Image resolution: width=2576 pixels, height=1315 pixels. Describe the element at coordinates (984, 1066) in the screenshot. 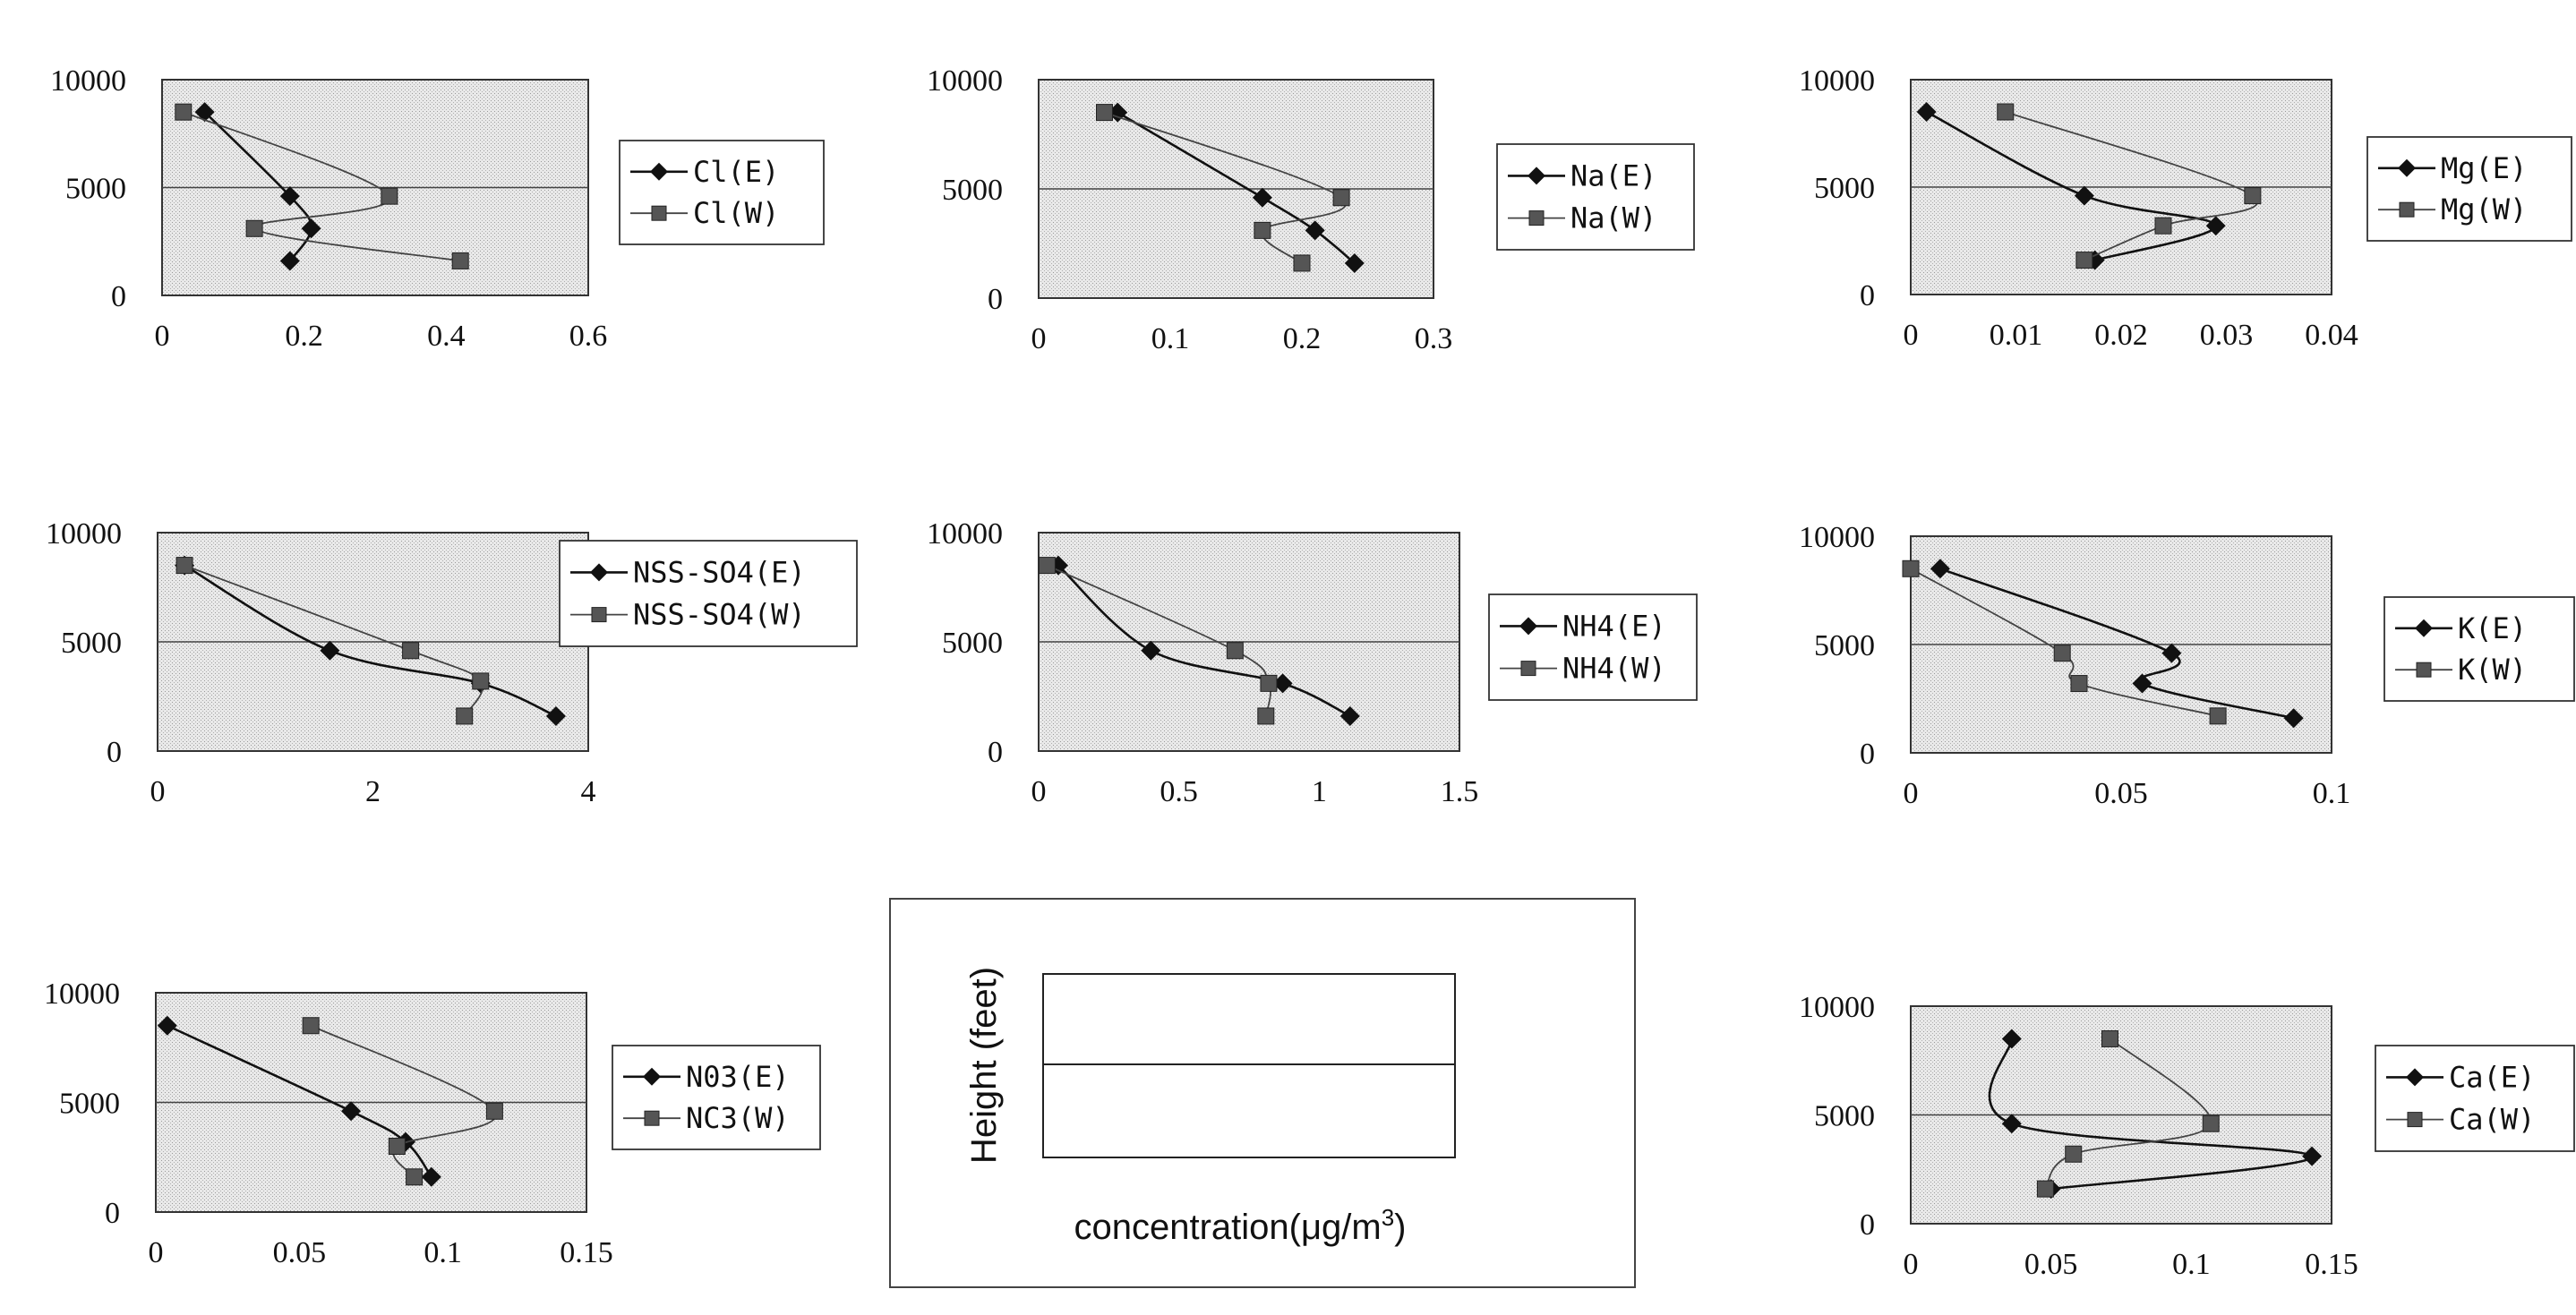

I see `key-y-axis-label: Height (feet)` at that location.